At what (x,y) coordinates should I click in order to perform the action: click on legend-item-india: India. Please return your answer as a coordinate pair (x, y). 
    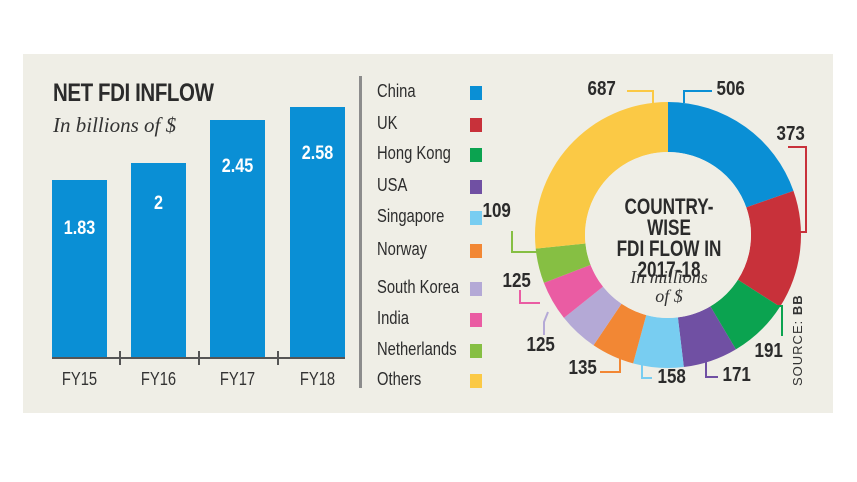
    Looking at the image, I should click on (396, 320).